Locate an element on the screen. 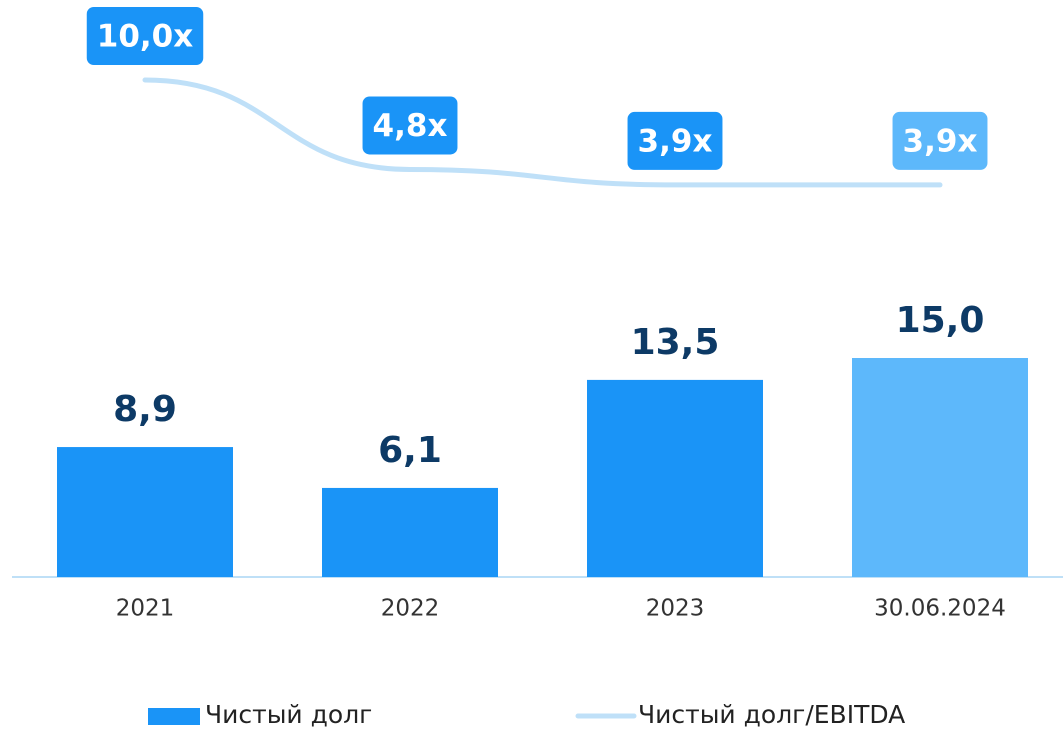  legend-label: Чистый долг/EBITDA is located at coordinates (771, 714).